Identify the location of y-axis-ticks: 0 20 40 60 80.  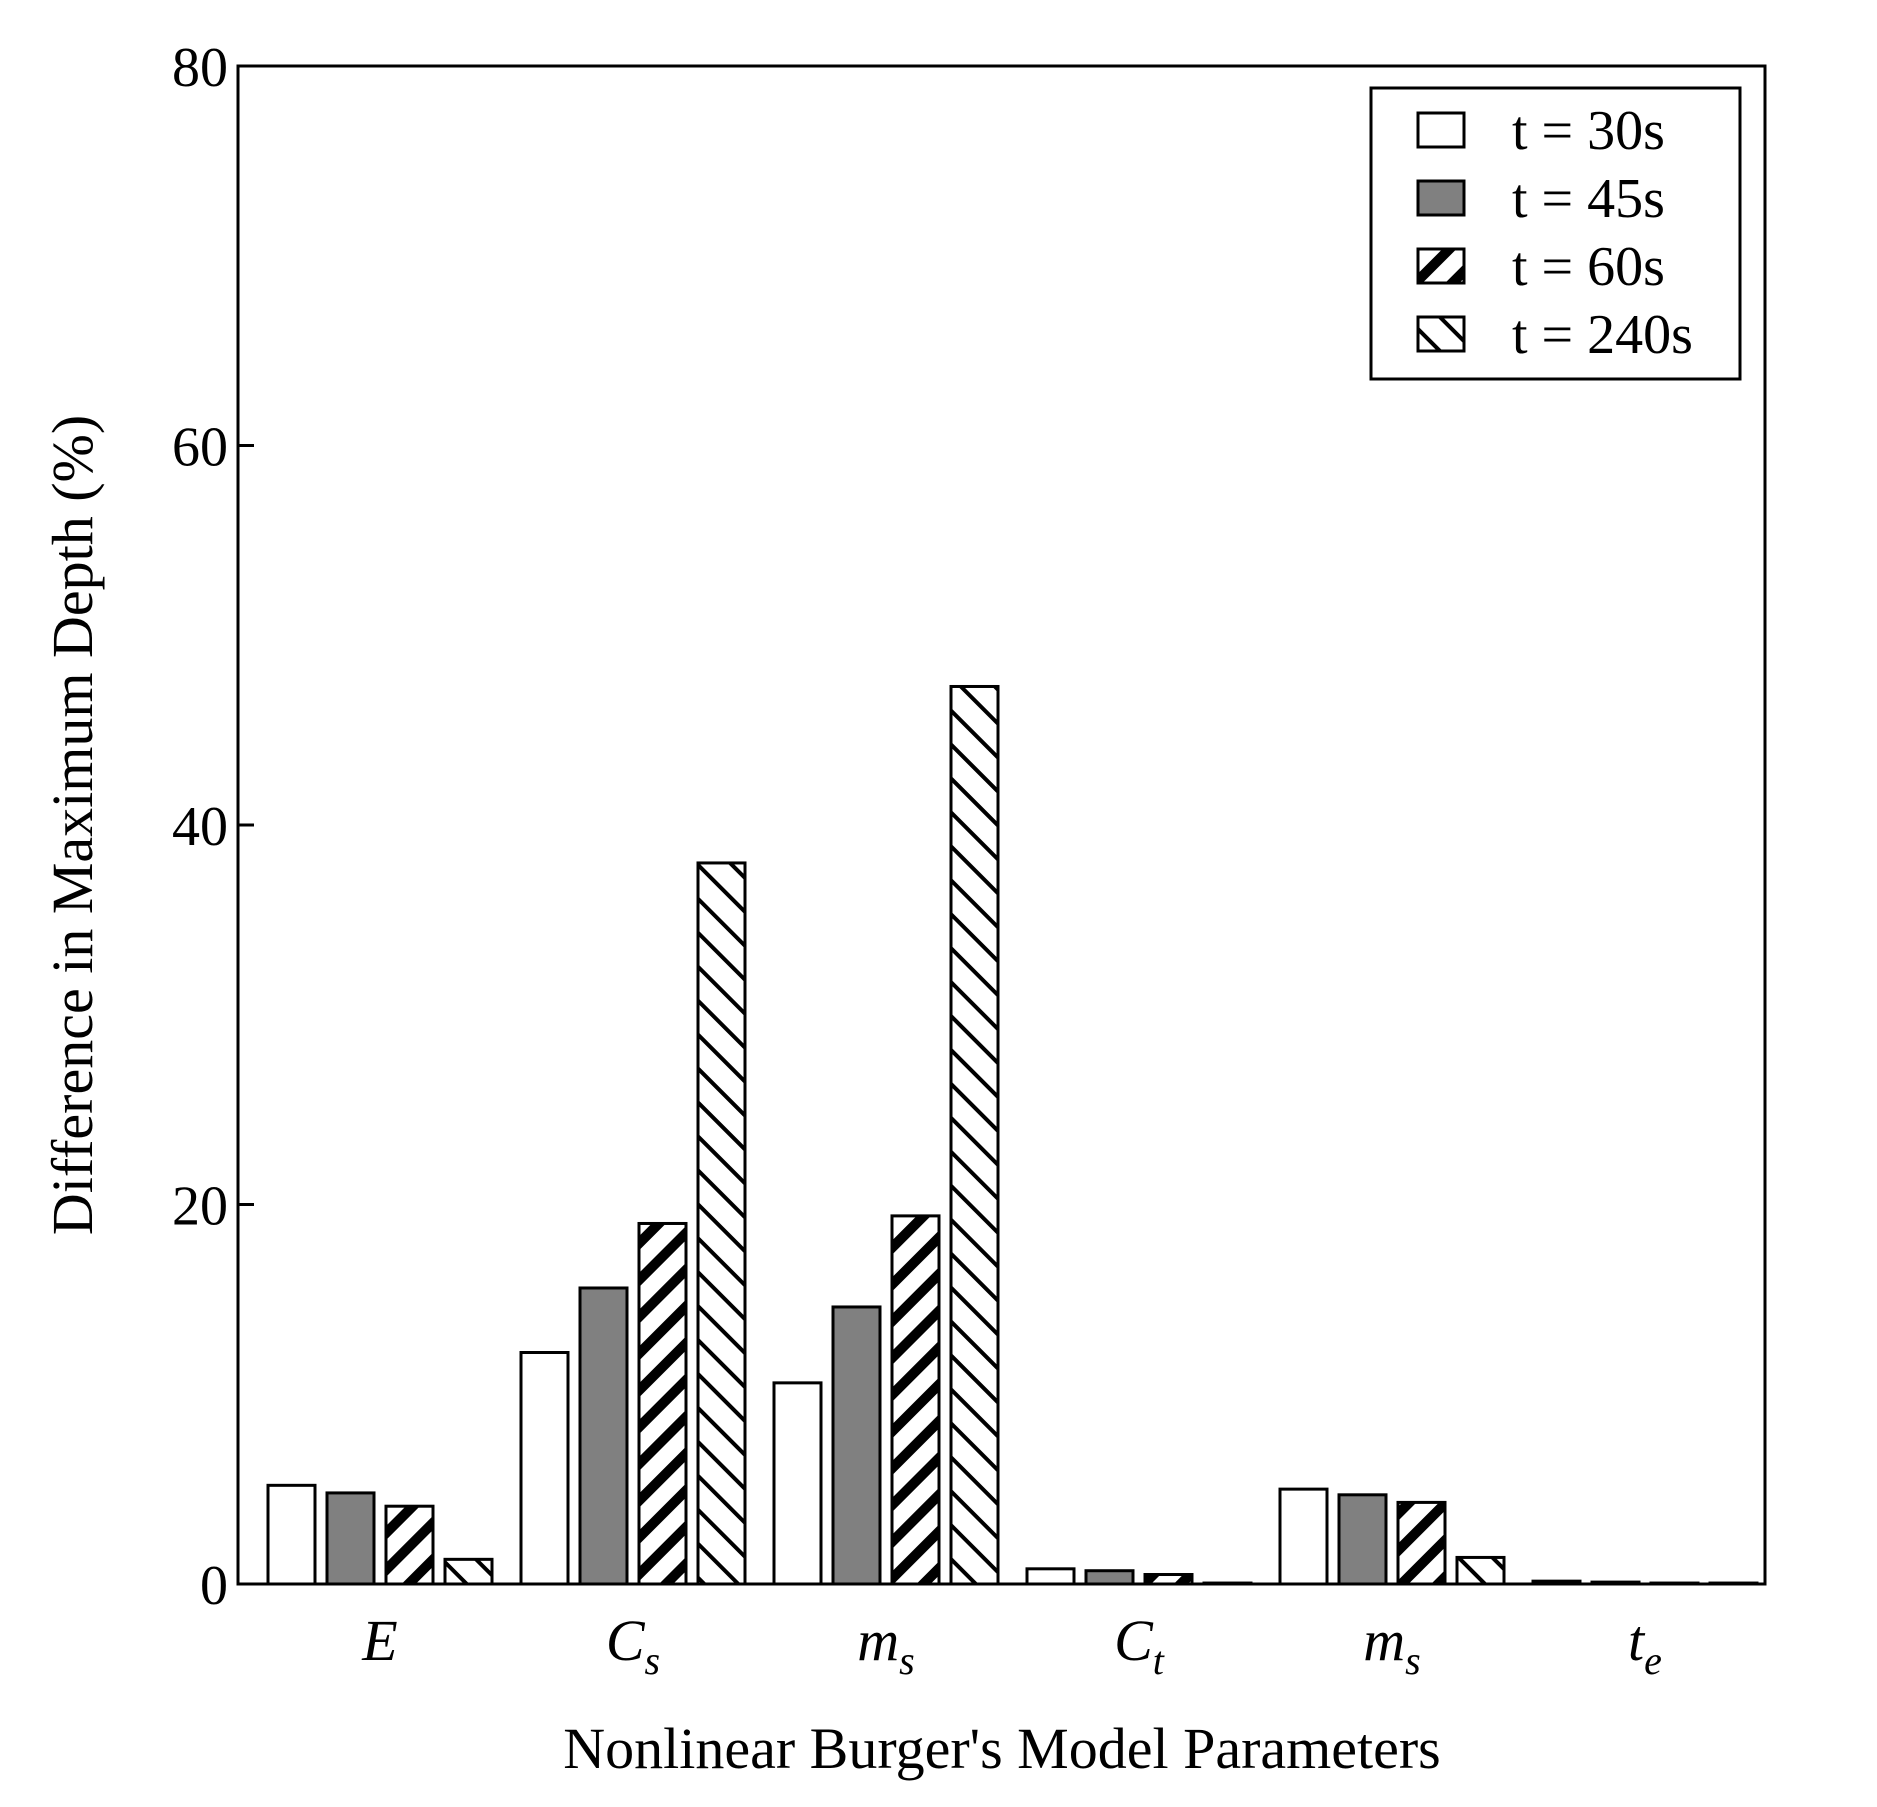
(213, 827).